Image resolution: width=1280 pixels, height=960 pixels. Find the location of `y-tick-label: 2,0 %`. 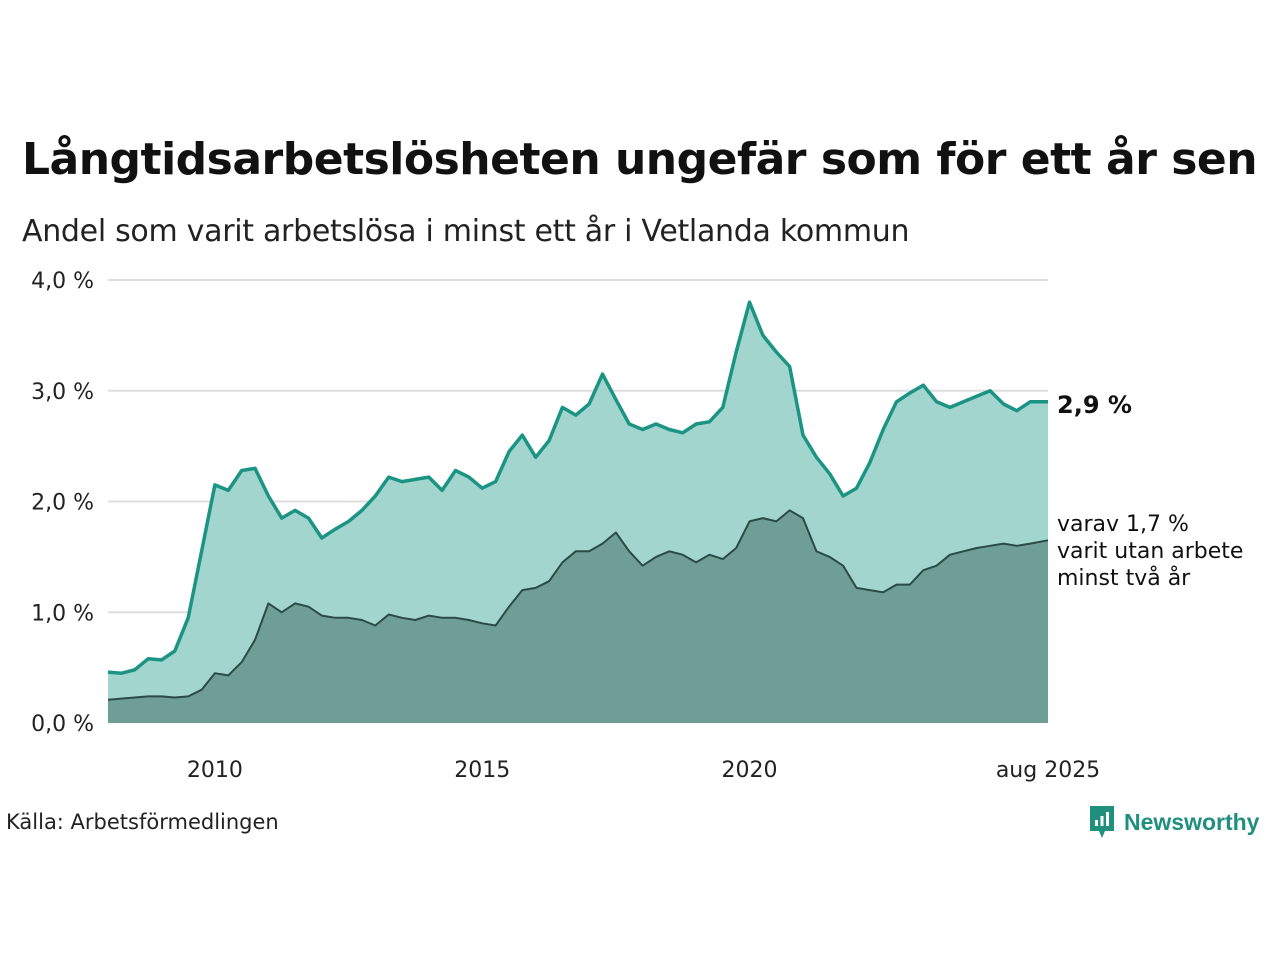

y-tick-label: 2,0 % is located at coordinates (62, 503).